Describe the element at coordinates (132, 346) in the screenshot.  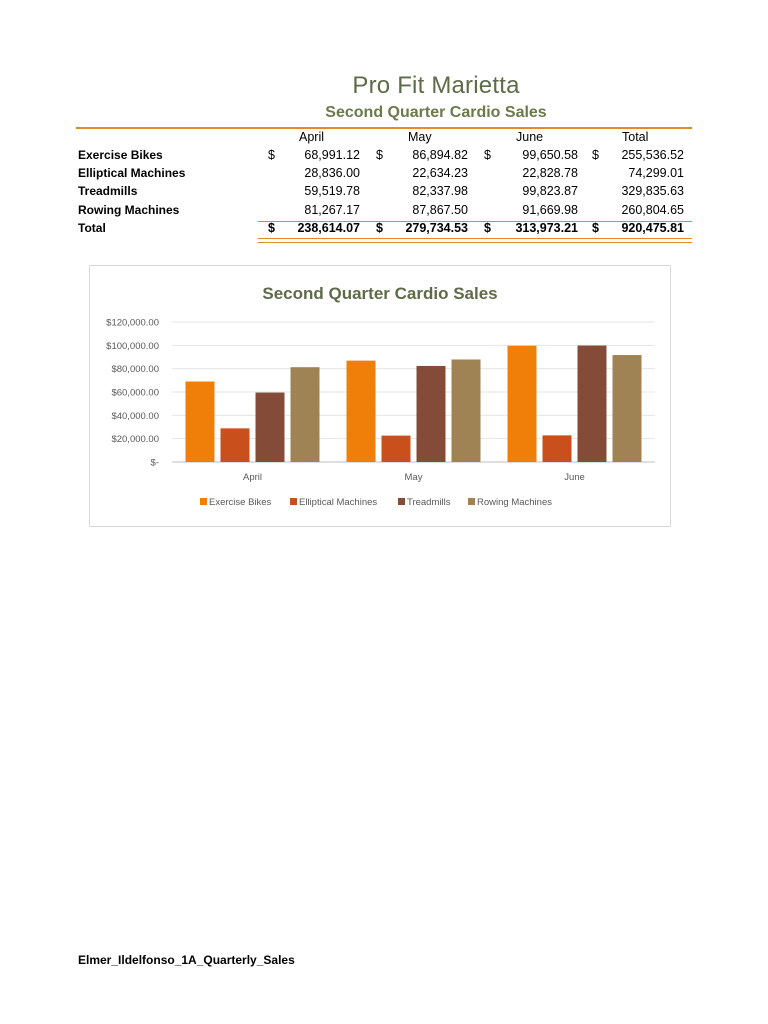
I see `y-tick-label: $100,000.00` at that location.